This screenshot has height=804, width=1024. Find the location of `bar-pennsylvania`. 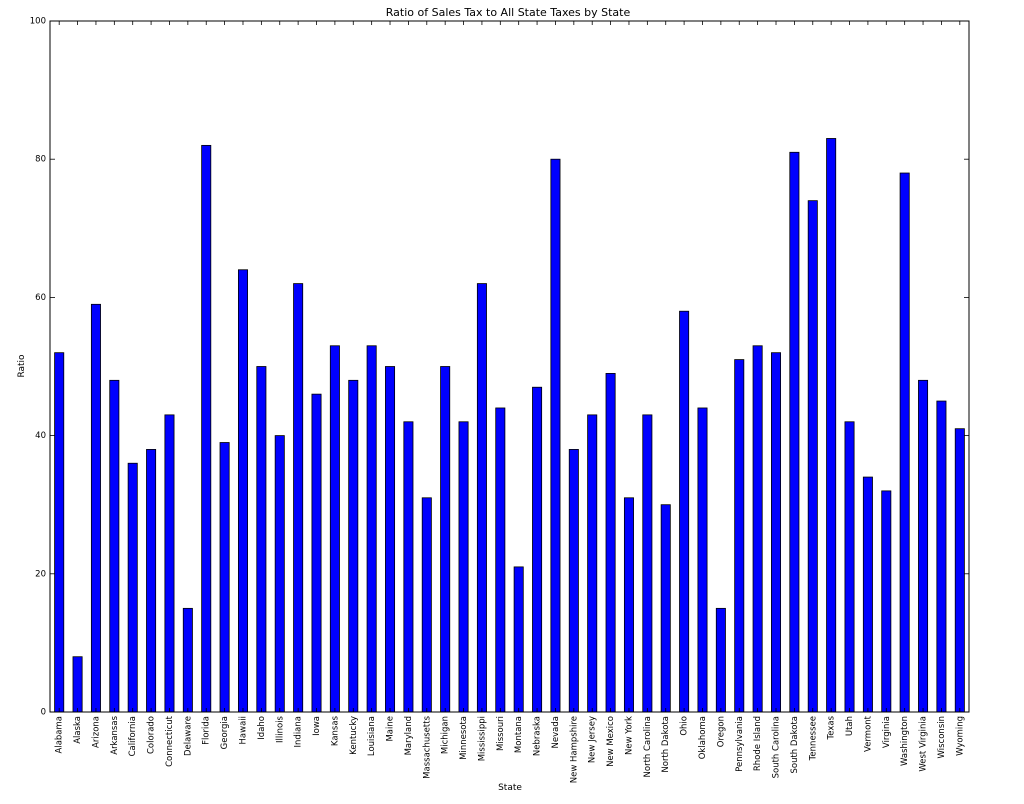

bar-pennsylvania is located at coordinates (739, 536).